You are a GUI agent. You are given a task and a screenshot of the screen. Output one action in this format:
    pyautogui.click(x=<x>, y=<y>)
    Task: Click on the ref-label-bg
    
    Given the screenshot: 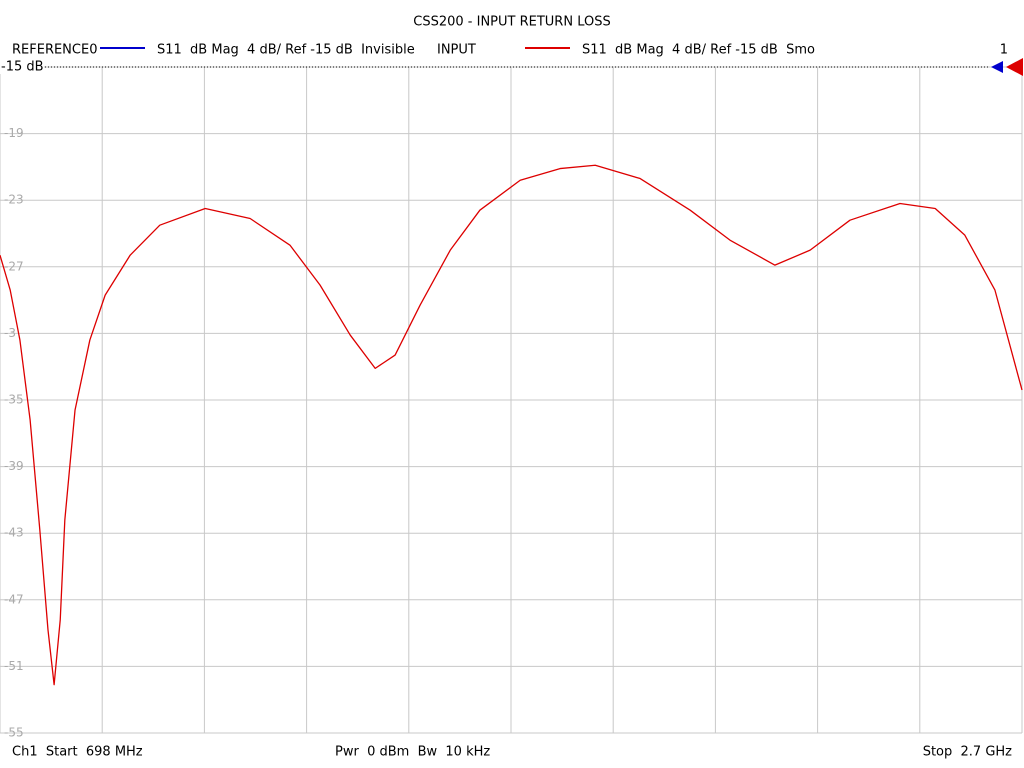 What is the action you would take?
    pyautogui.click(x=22, y=66)
    